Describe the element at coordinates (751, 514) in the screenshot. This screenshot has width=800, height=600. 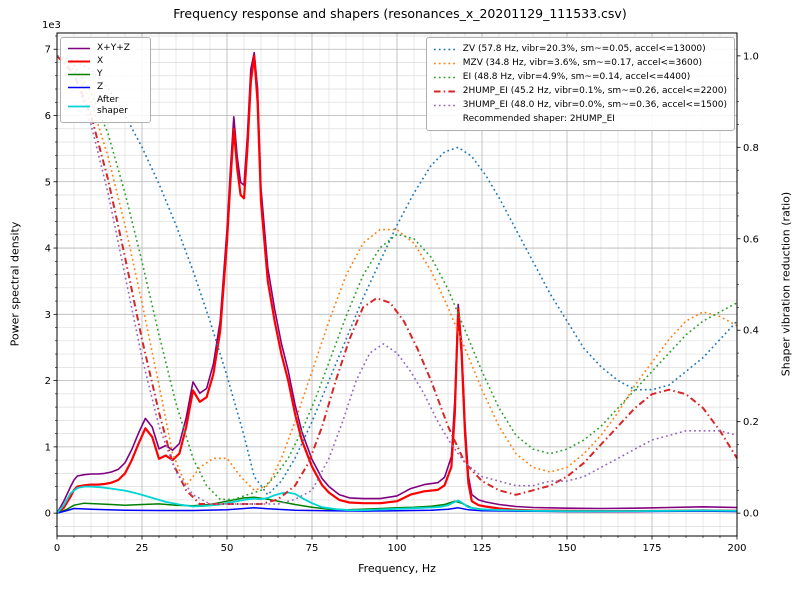
I see `tick-label-y-right: 0.0` at that location.